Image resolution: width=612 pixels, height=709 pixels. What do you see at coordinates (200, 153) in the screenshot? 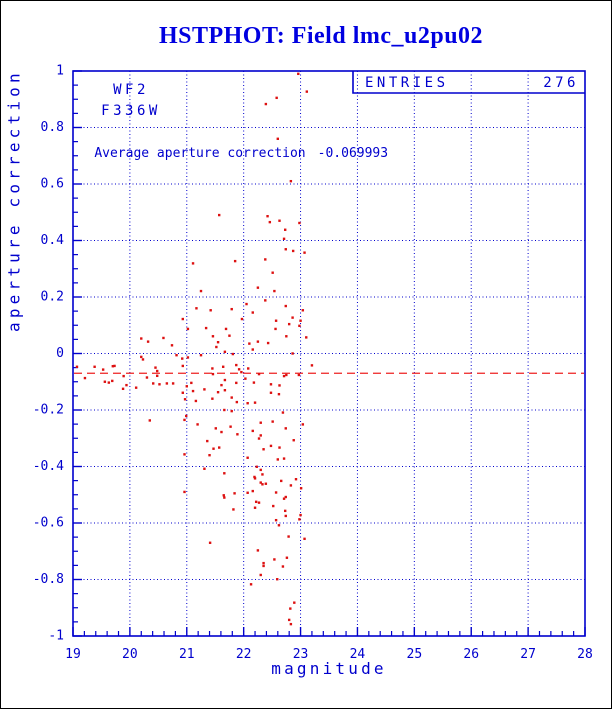
I see `average-correction-label: Average aperture correction` at bounding box center [200, 153].